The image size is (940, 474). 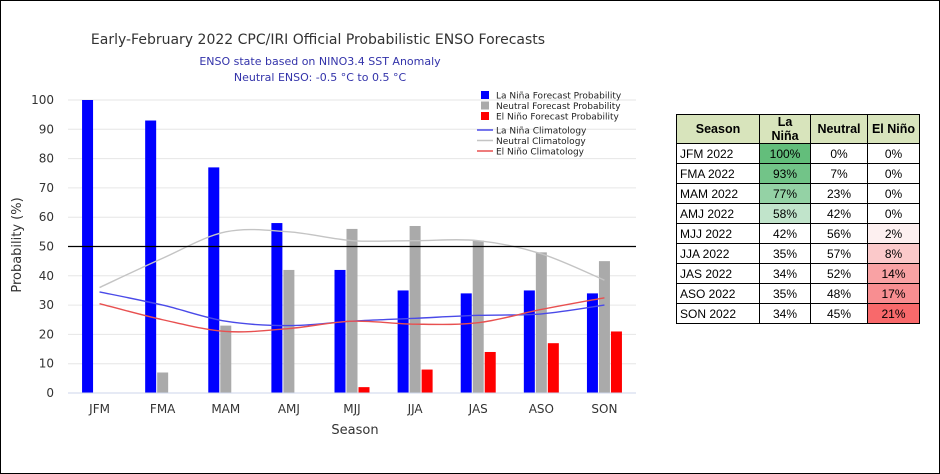 What do you see at coordinates (540, 153) in the screenshot?
I see `legend-label: El Niño Climatology` at bounding box center [540, 153].